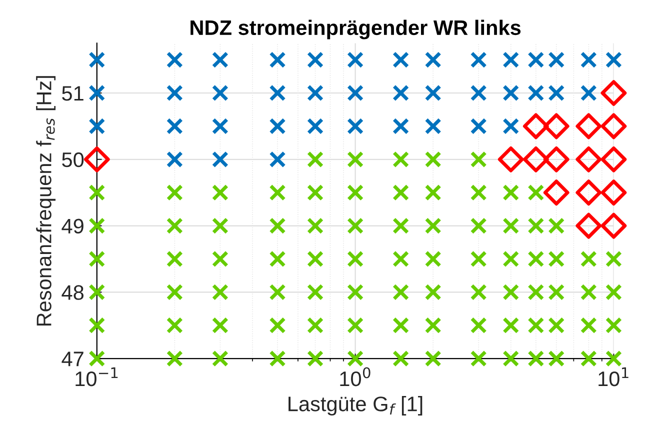 The image size is (646, 432). I want to click on y-axis-title: Resonanzfrequenz f$_{res}$ [Hz], so click(46, 201).